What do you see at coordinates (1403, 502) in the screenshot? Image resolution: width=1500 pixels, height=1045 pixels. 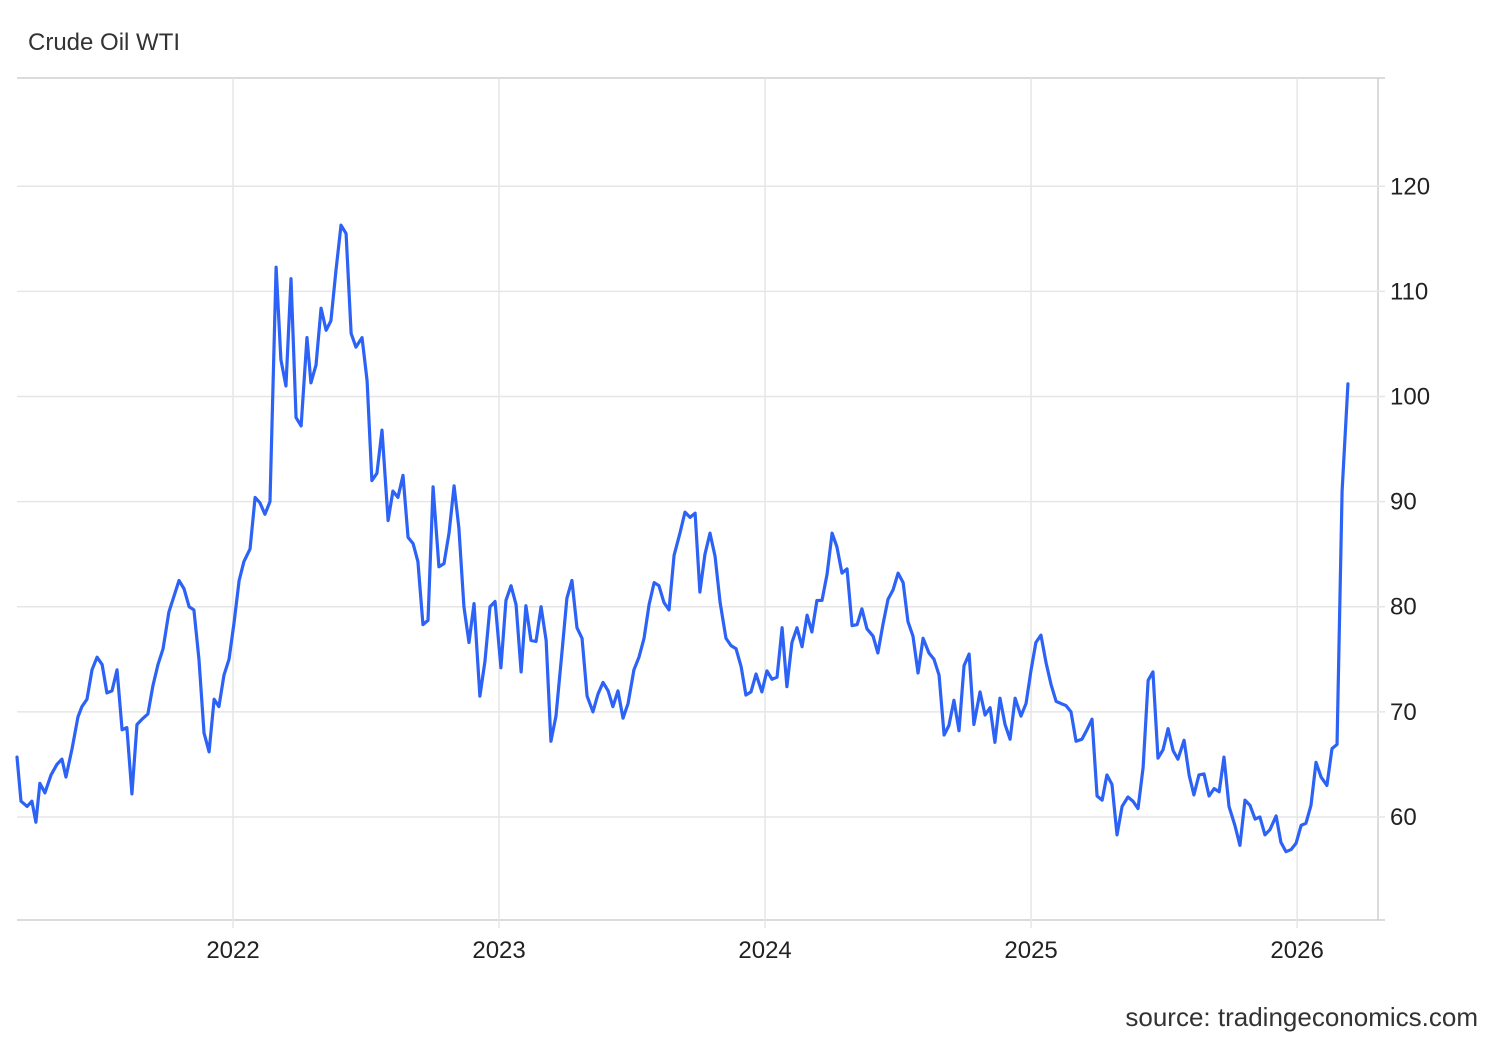 I see `y-tick-label: 90` at bounding box center [1403, 502].